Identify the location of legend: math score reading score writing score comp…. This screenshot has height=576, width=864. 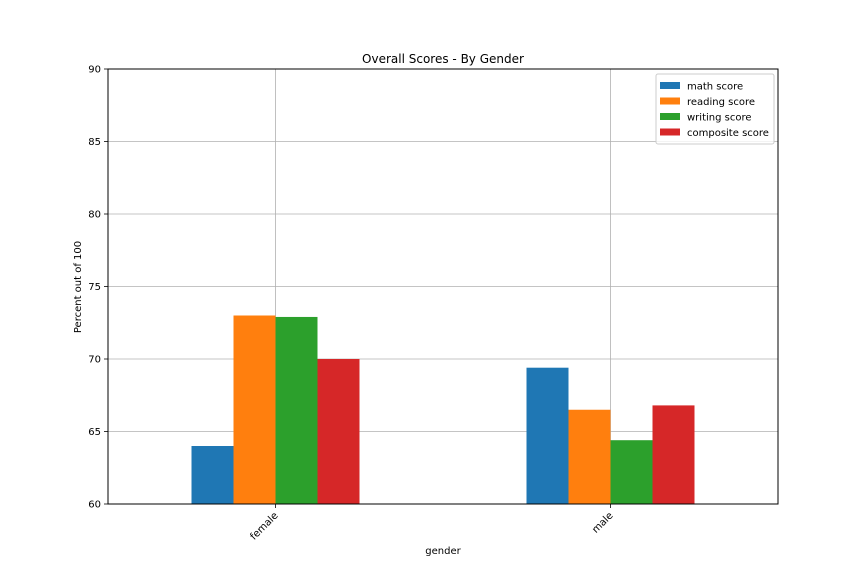
(715, 109).